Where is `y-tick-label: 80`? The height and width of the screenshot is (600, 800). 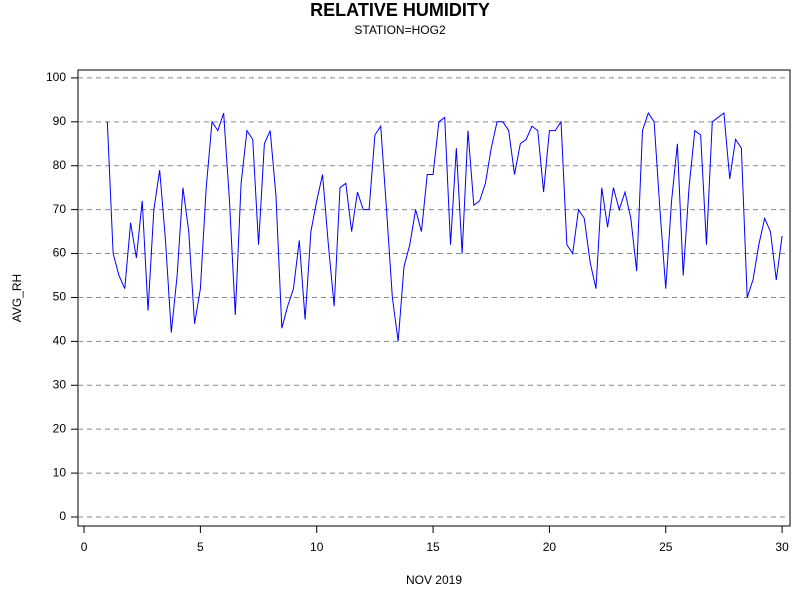
y-tick-label: 80 is located at coordinates (60, 165).